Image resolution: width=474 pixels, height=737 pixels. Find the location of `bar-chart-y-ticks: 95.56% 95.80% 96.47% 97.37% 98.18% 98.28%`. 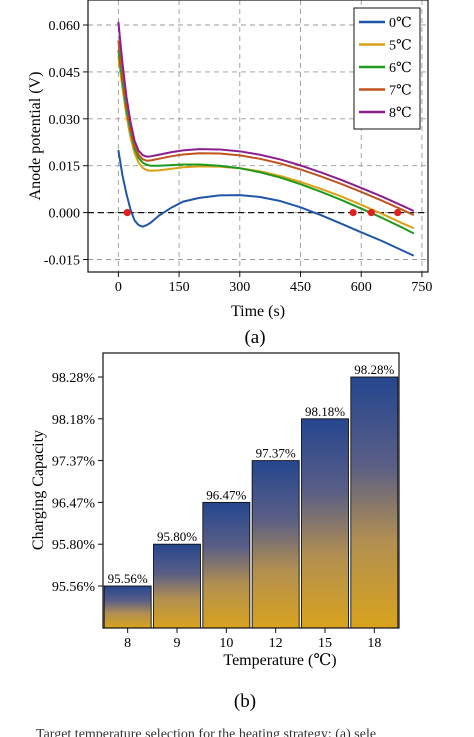

bar-chart-y-ticks: 95.56% 95.80% 96.47% 97.37% 98.18% 98.28% is located at coordinates (77, 483).